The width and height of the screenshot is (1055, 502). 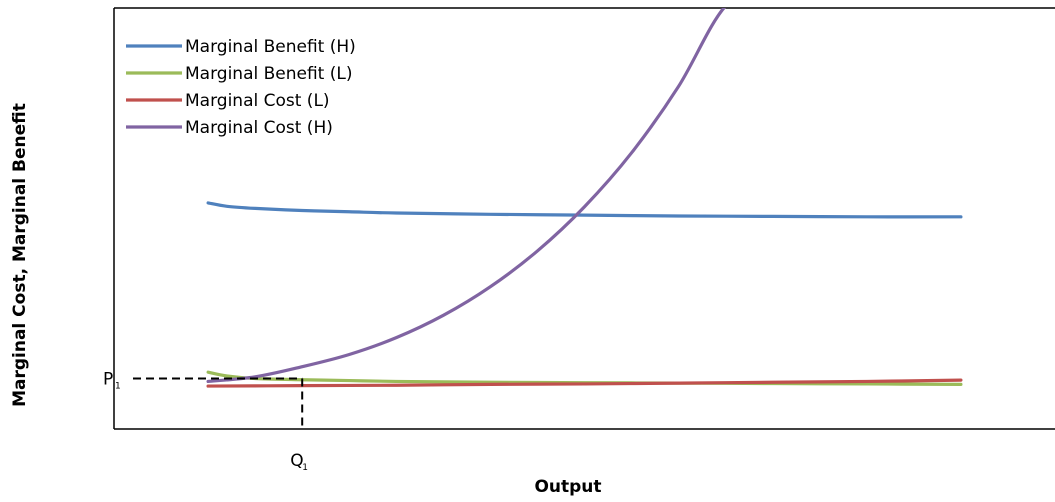 I want to click on legend-label: Marginal Benefit (H), so click(x=270, y=47).